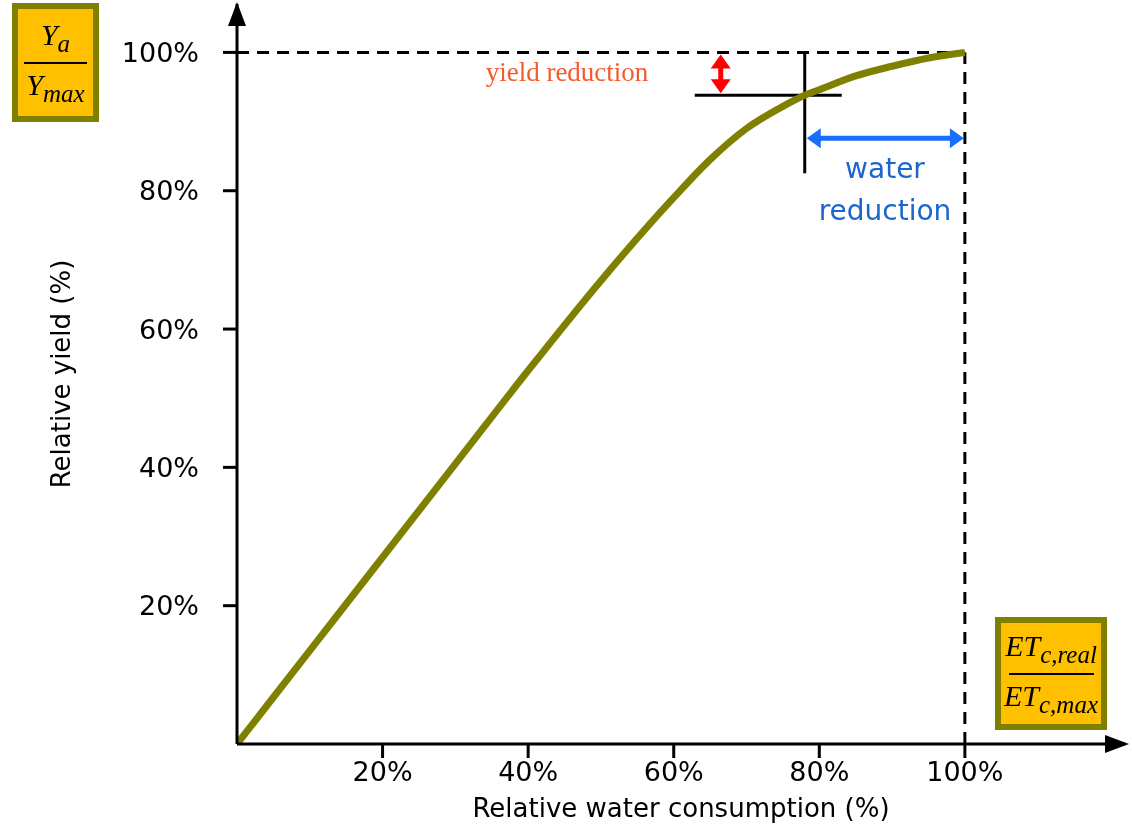  What do you see at coordinates (1051, 673) in the screenshot?
I see `label-box: ET$_{c,real}$ ET$_{c,max}$` at bounding box center [1051, 673].